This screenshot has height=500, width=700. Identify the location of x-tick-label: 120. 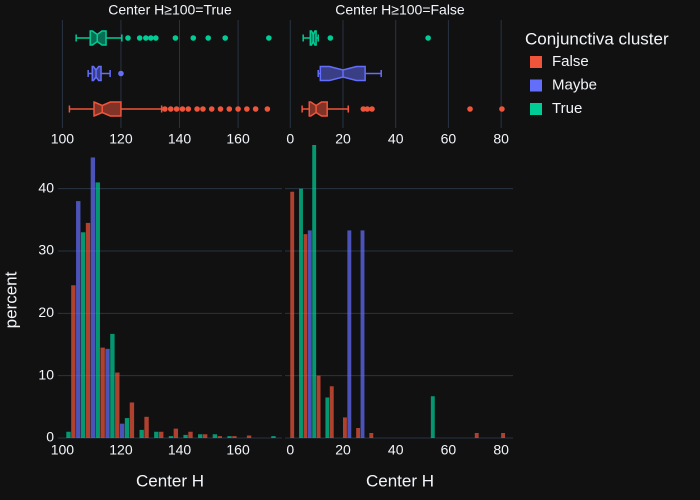
(121, 450).